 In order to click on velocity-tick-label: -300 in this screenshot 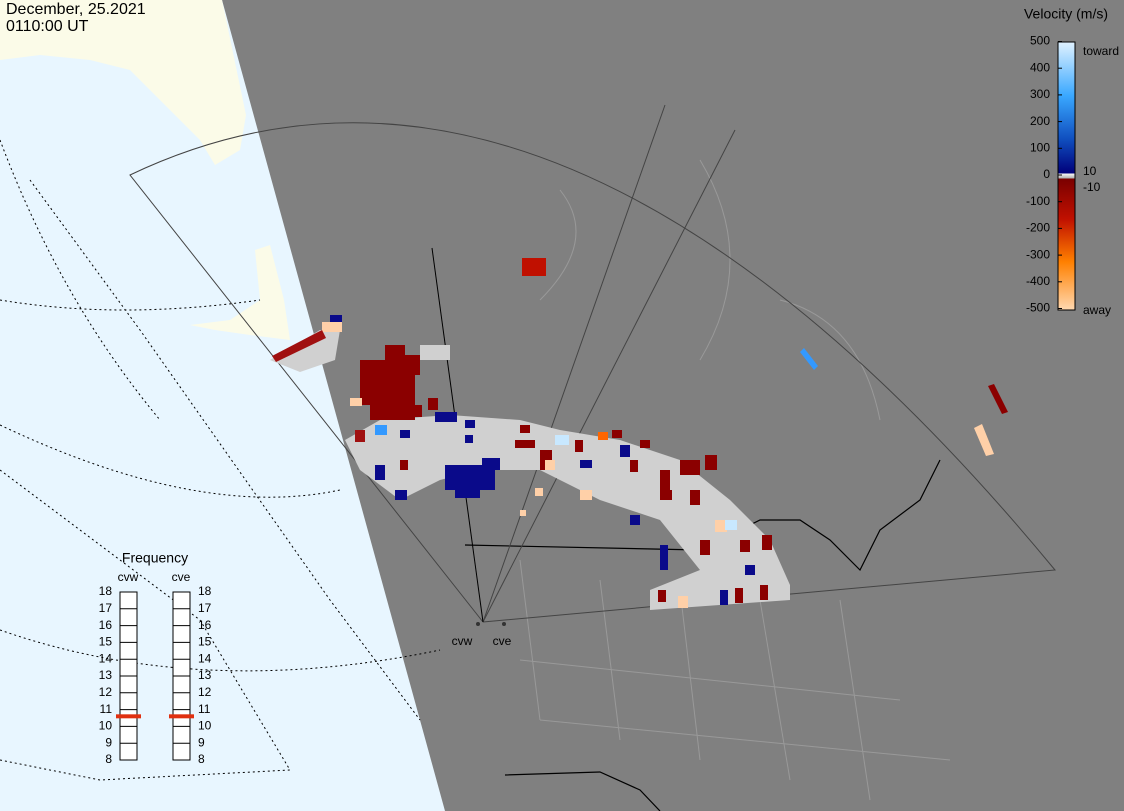, I will do `click(1038, 254)`.